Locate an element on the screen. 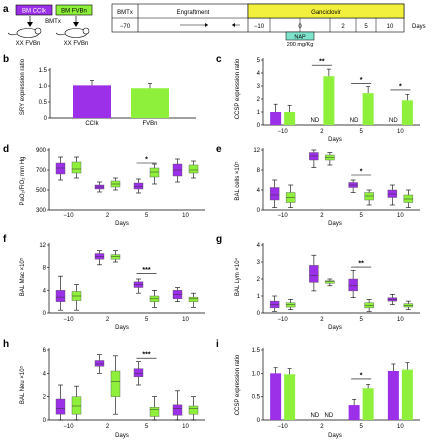 This screenshot has width=432, height=442. xtick-c-1: 2 is located at coordinates (322, 132).